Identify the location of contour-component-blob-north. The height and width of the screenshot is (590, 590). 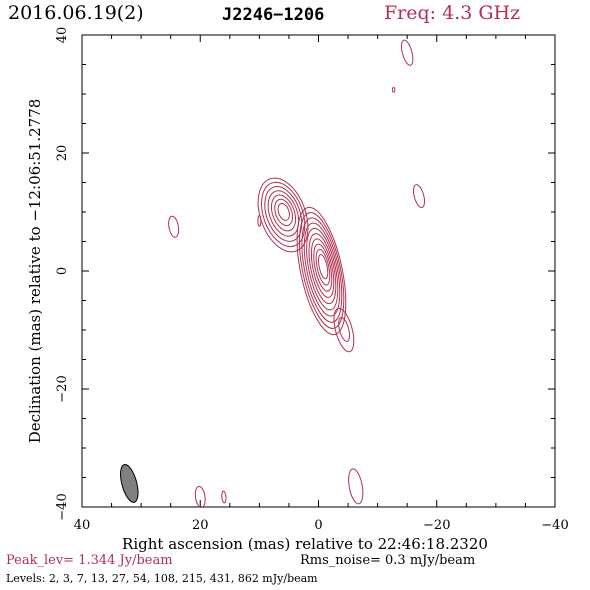
(407, 52).